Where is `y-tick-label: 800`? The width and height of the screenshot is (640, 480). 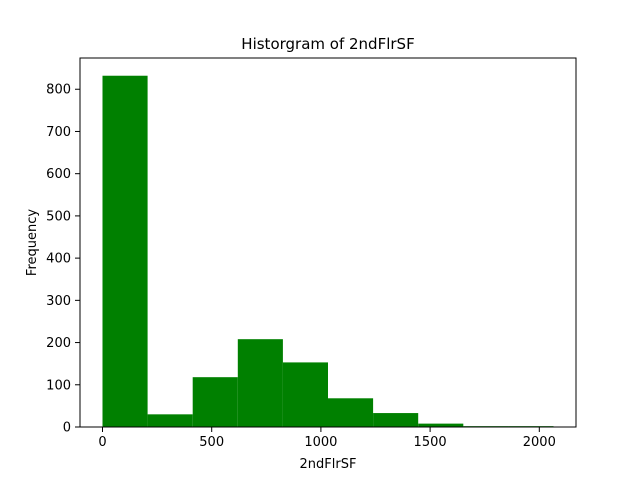 y-tick-label: 800 is located at coordinates (58, 90).